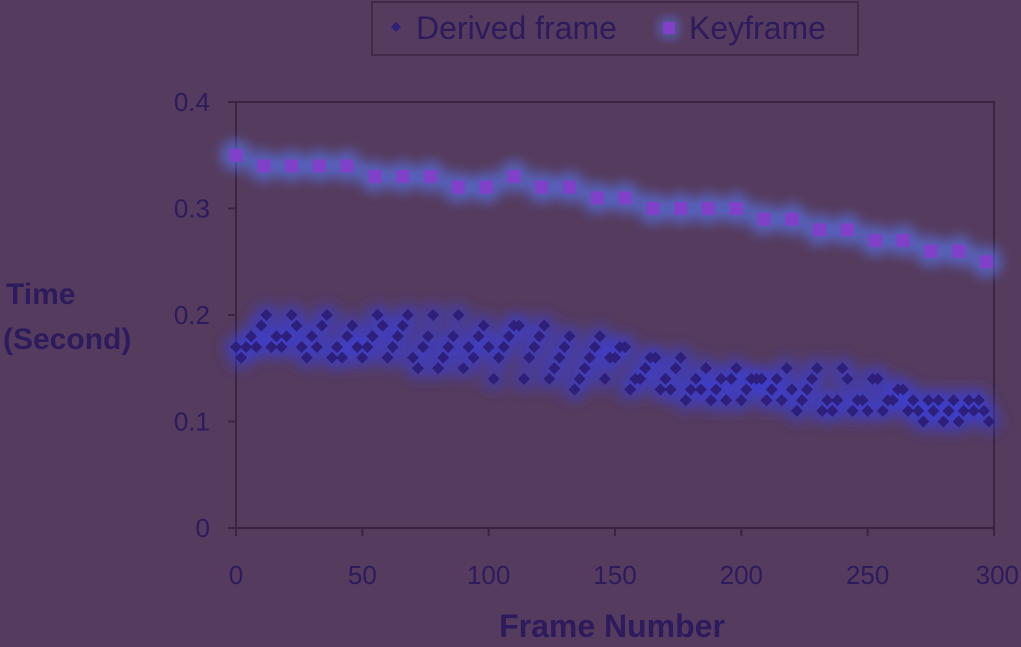  Describe the element at coordinates (396, 27) in the screenshot. I see `legend-diamond-marker` at that location.